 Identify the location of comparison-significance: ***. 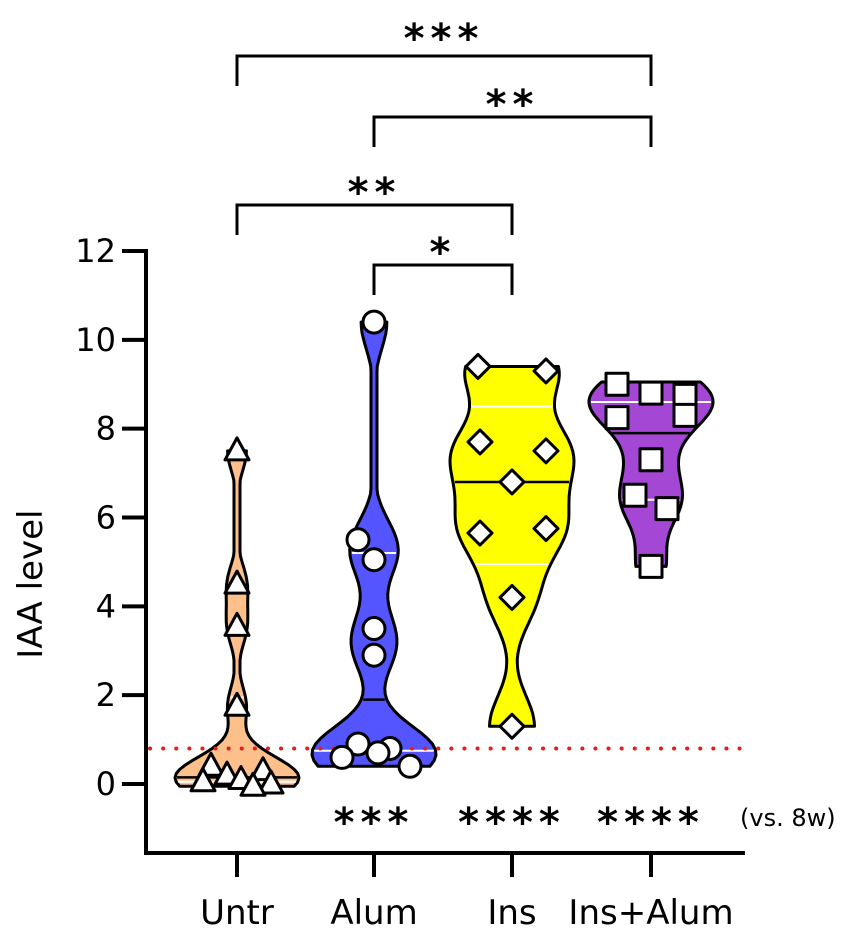
(444, 39).